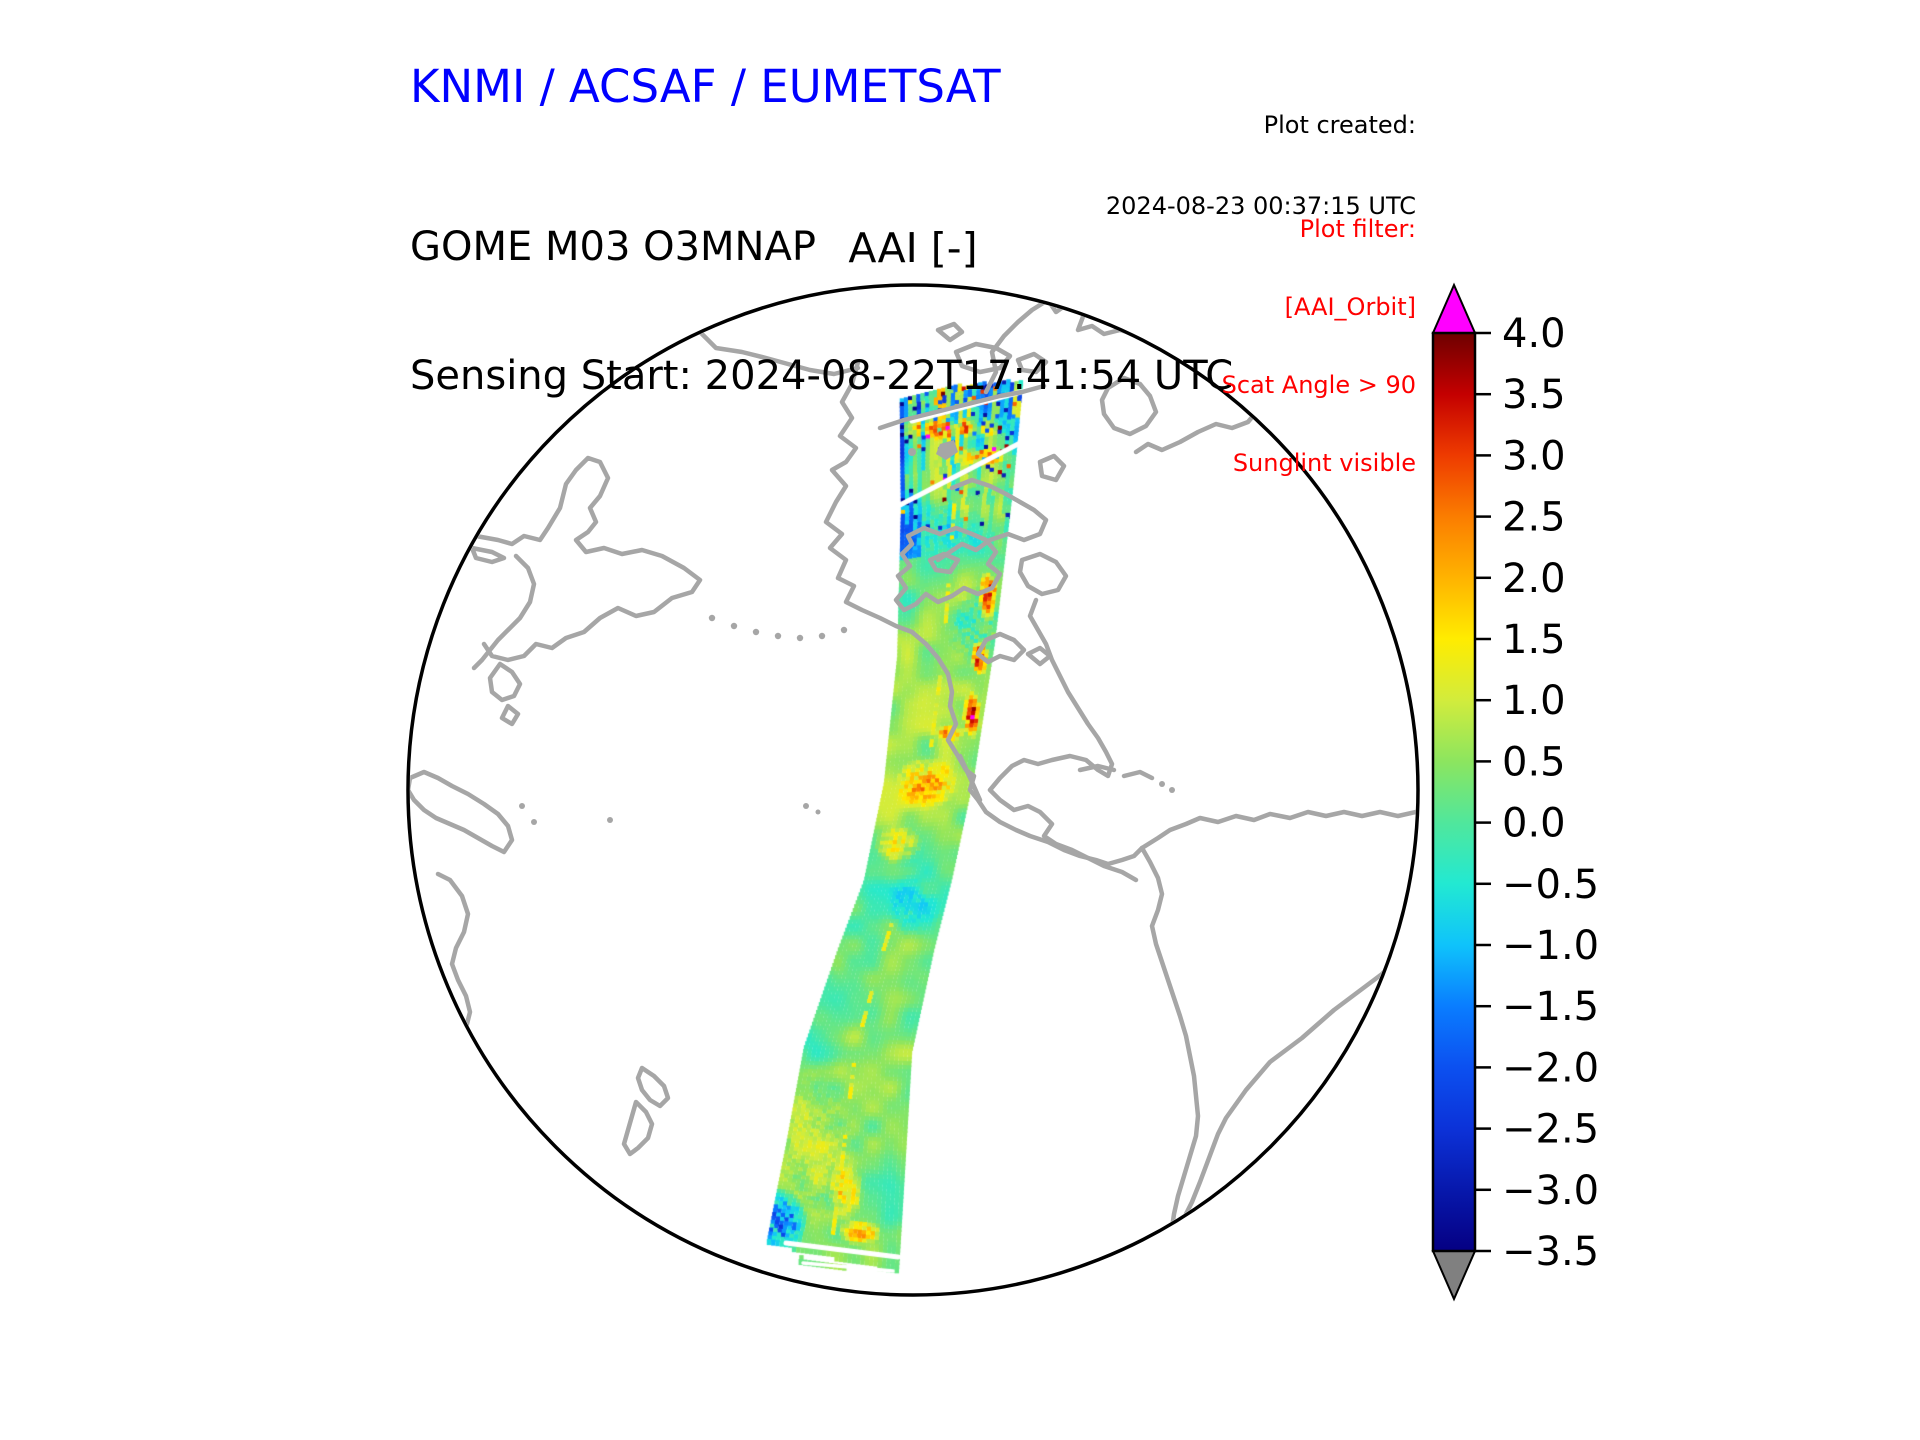 The width and height of the screenshot is (1920, 1440). Describe the element at coordinates (613, 247) in the screenshot. I see `product-name: GOME M03 O3MNAP` at that location.